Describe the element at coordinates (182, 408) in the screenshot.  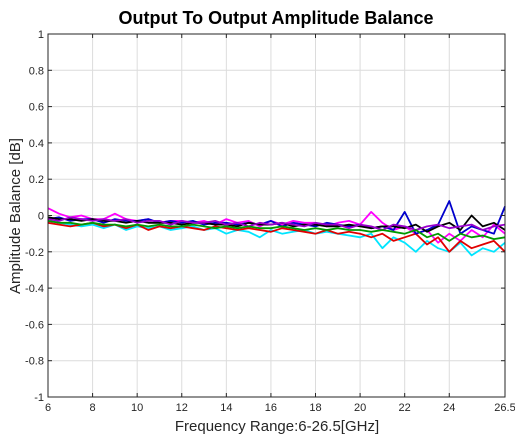
I see `x-tick-label: 12` at that location.